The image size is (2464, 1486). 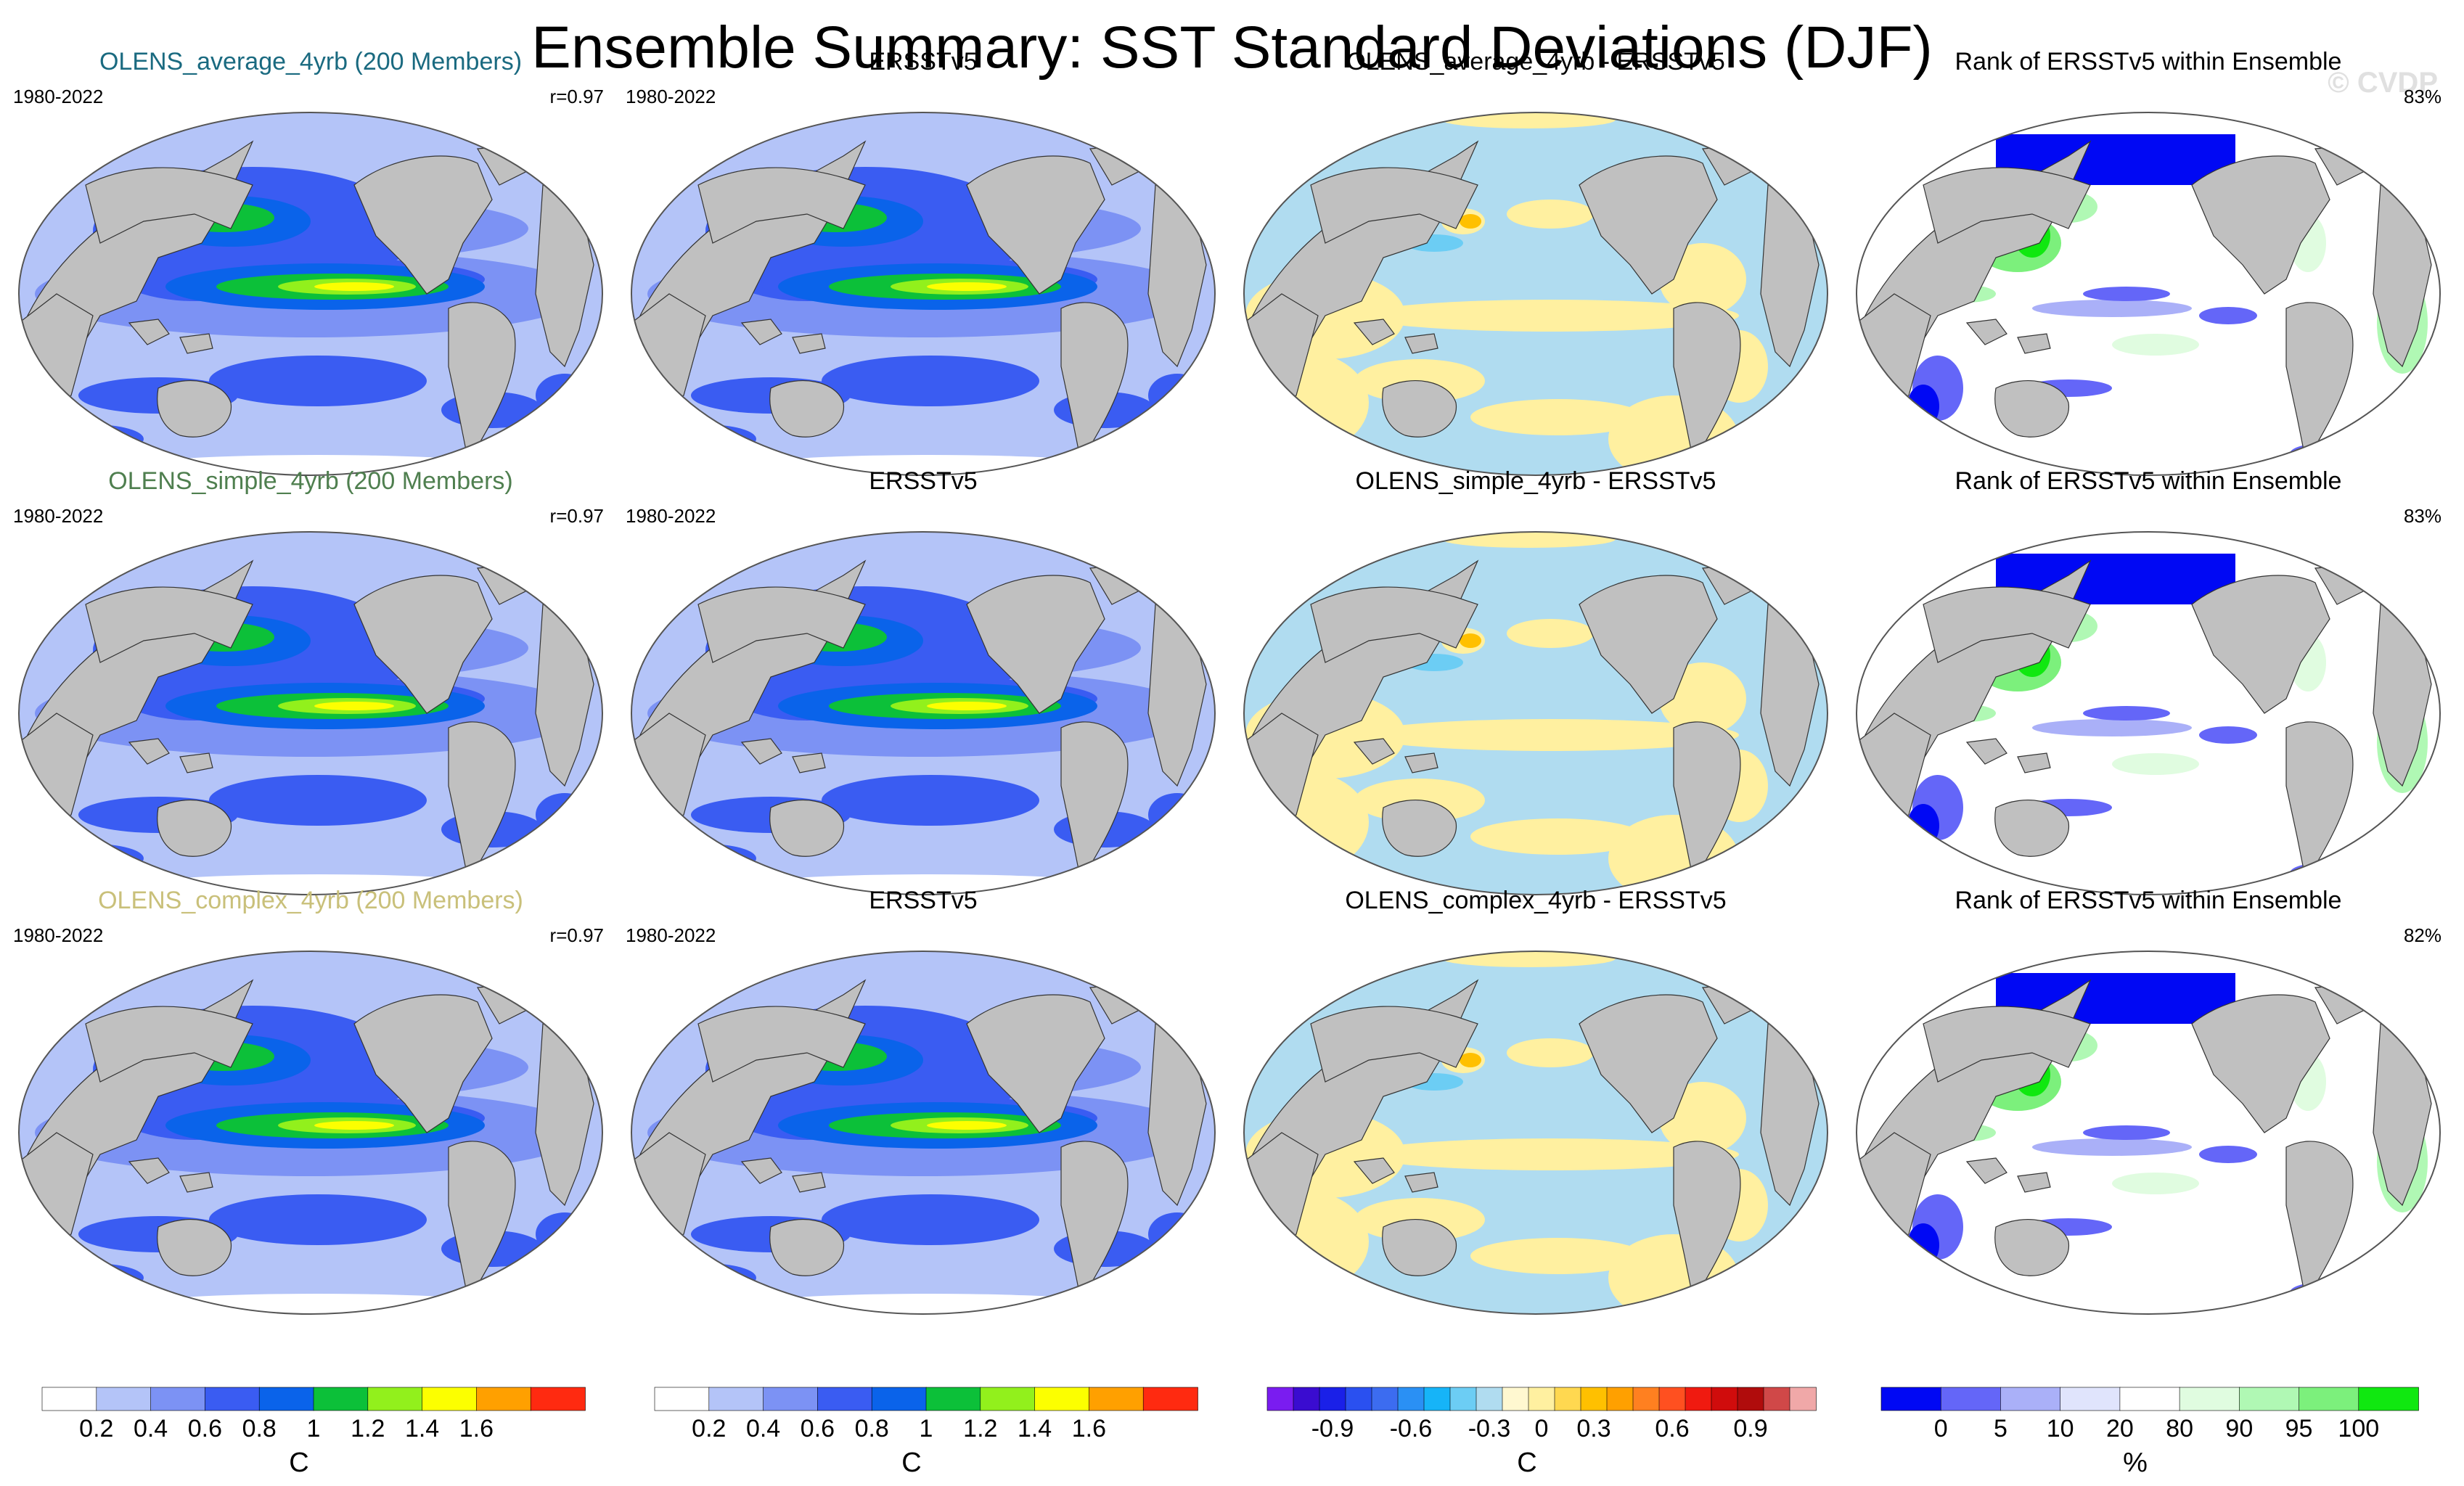 I want to click on colorbar-tick: -0.9, so click(x=1332, y=1428).